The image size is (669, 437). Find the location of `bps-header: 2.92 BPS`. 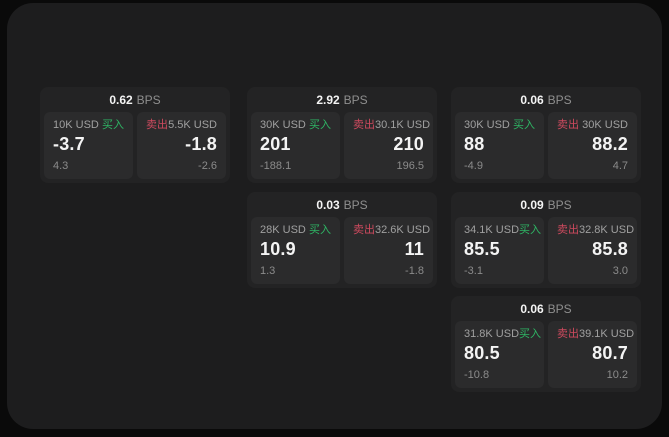

bps-header: 2.92 BPS is located at coordinates (342, 99).